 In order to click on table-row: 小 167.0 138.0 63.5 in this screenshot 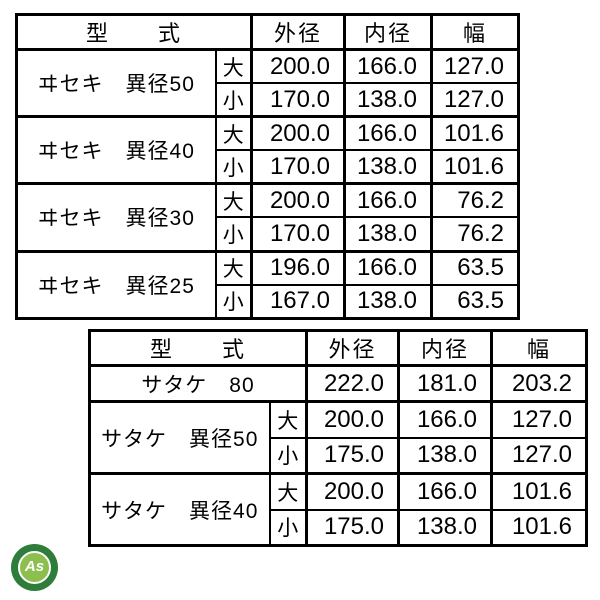, I will do `click(268, 301)`.